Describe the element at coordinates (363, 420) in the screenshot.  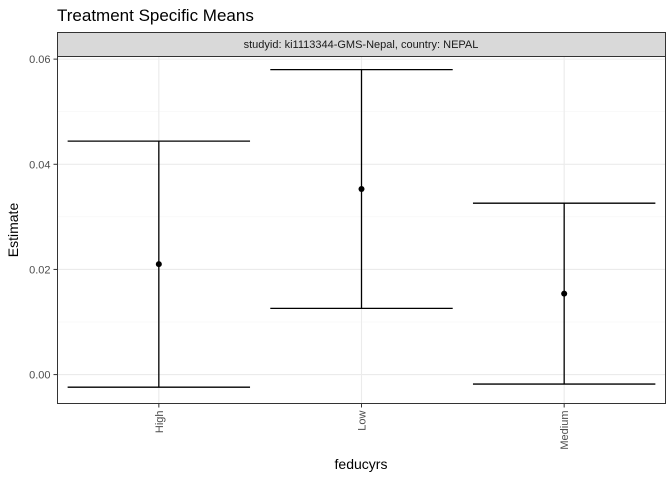
I see `x-tick-label: Low` at that location.